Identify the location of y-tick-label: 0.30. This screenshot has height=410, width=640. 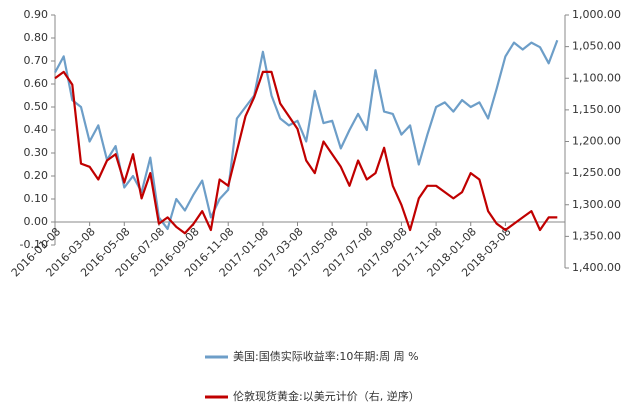
(36, 152).